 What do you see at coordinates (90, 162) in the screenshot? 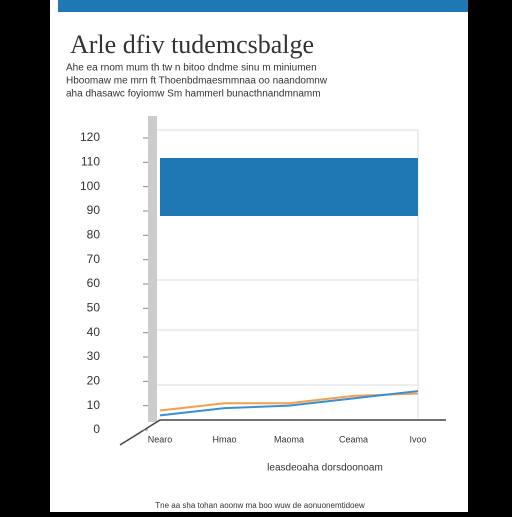
I see `y-tick-label: 110` at bounding box center [90, 162].